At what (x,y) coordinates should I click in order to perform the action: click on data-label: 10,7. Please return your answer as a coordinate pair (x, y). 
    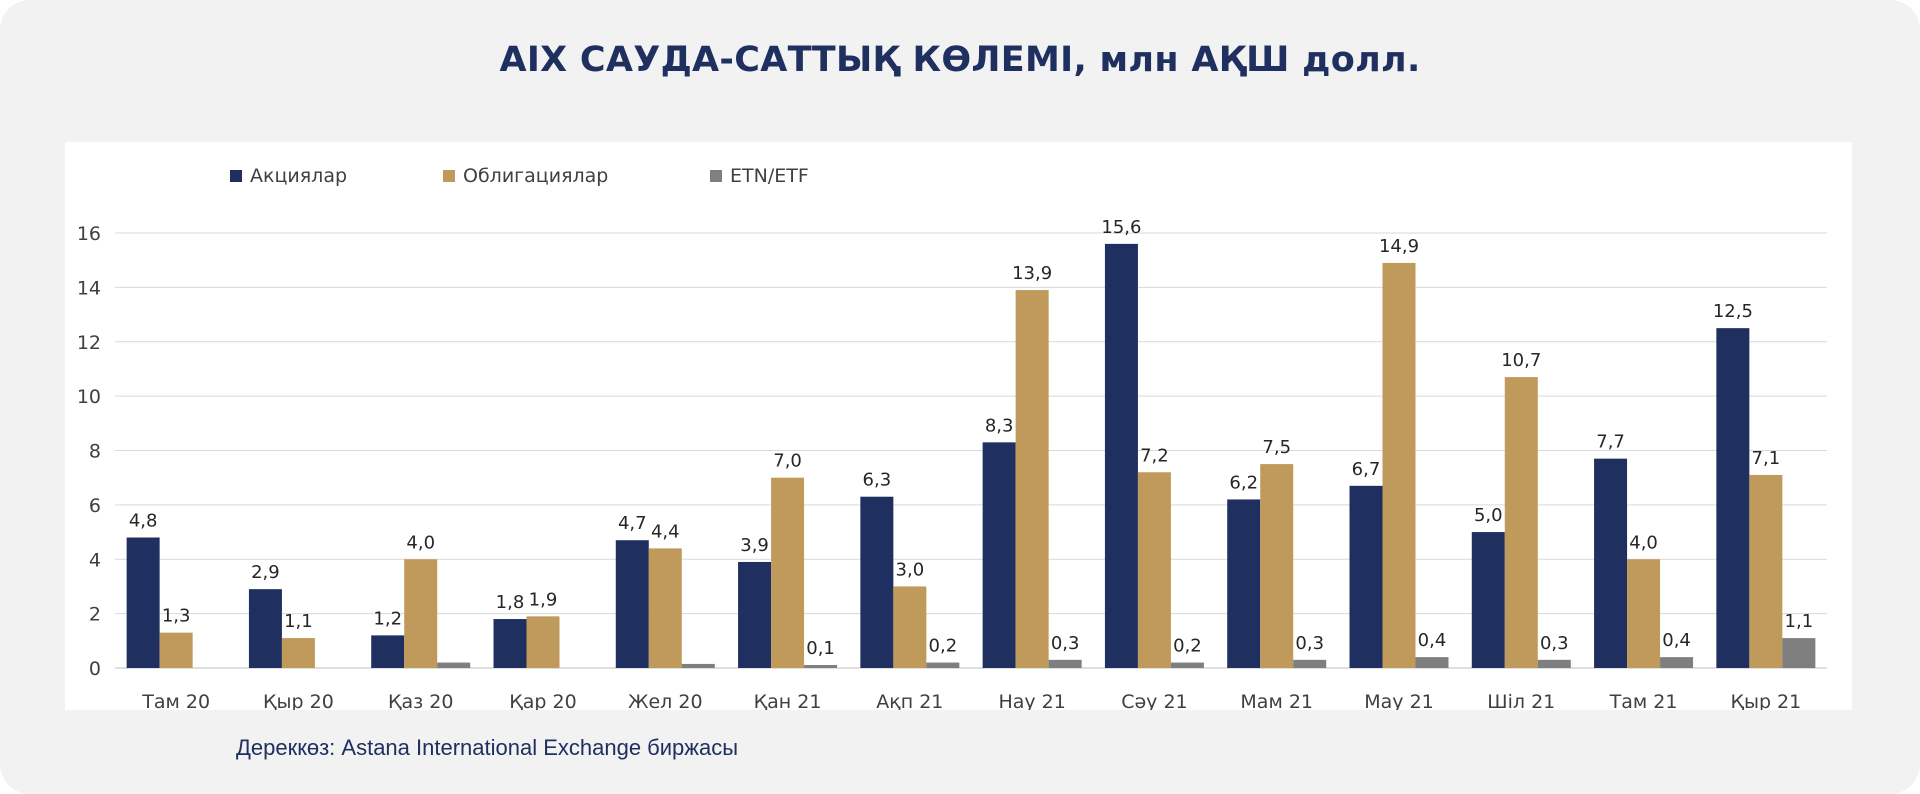
    Looking at the image, I should click on (1521, 360).